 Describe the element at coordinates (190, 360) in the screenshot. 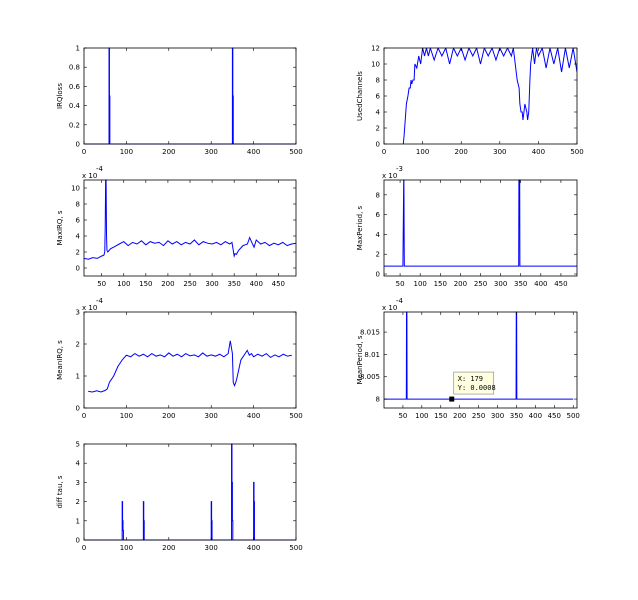

I see `axes-box-meaniq` at that location.